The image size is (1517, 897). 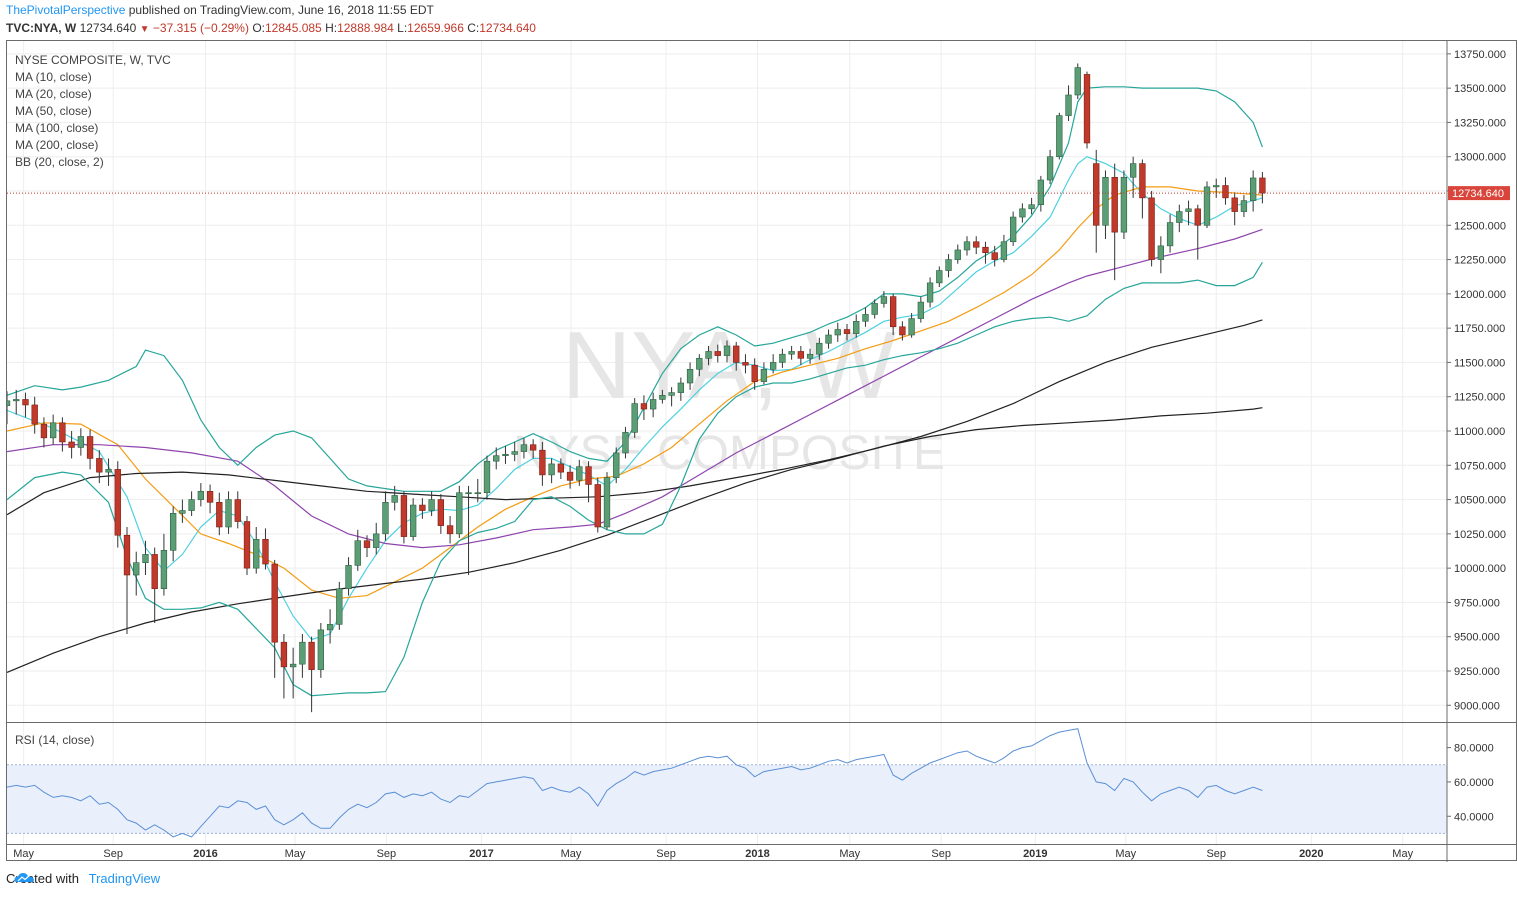 I want to click on legend-rsi: RSI (14, close), so click(x=55, y=740).